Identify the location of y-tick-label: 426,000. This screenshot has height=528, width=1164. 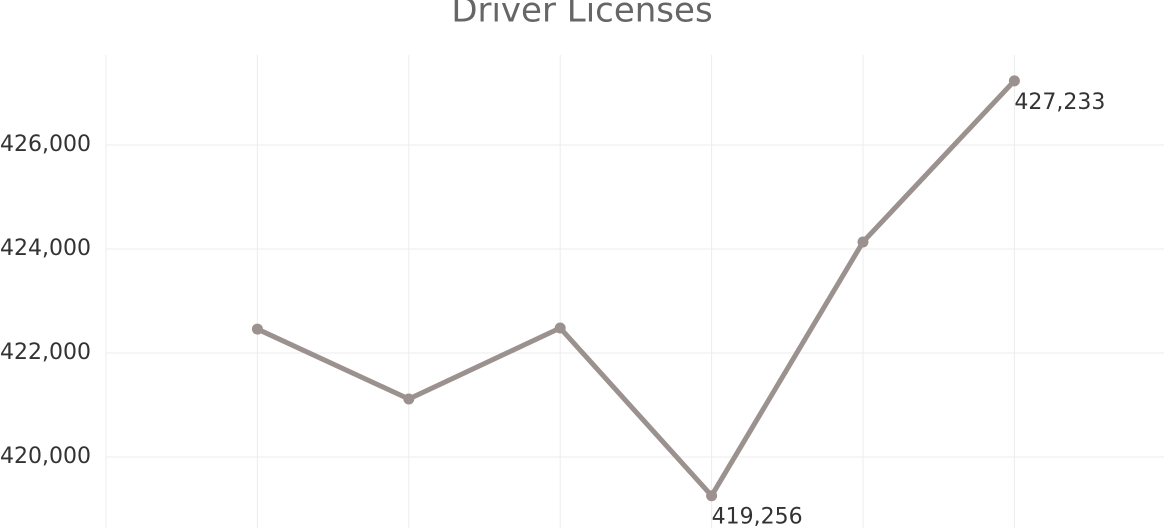
(45, 144).